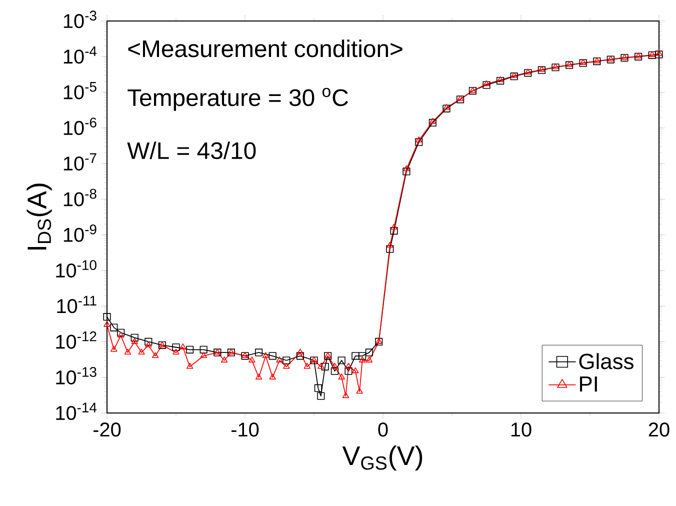  What do you see at coordinates (107, 429) in the screenshot?
I see `x-tick-label: -20` at bounding box center [107, 429].